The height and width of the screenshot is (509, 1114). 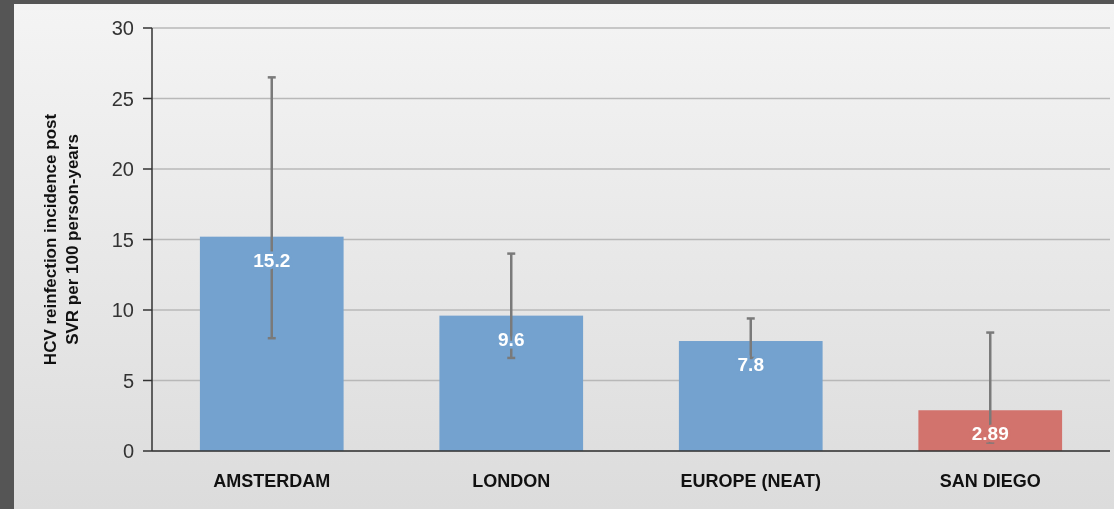 What do you see at coordinates (122, 310) in the screenshot?
I see `y-tick-label: 10` at bounding box center [122, 310].